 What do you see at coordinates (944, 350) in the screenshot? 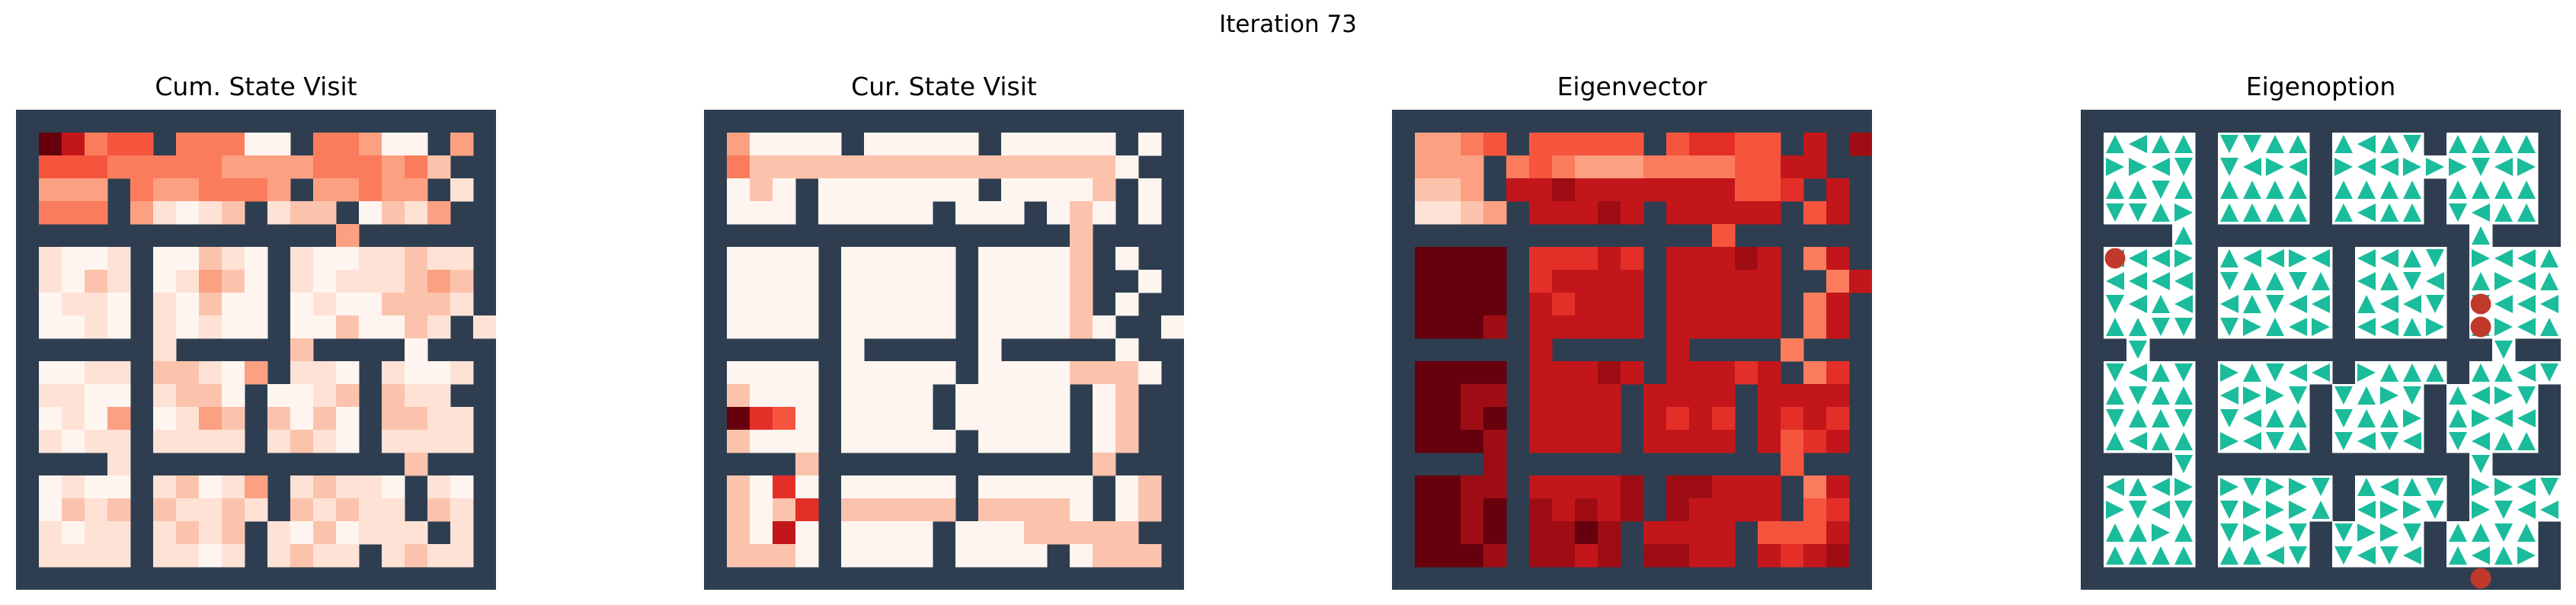
I see `cur-state-visit-heatmap` at bounding box center [944, 350].